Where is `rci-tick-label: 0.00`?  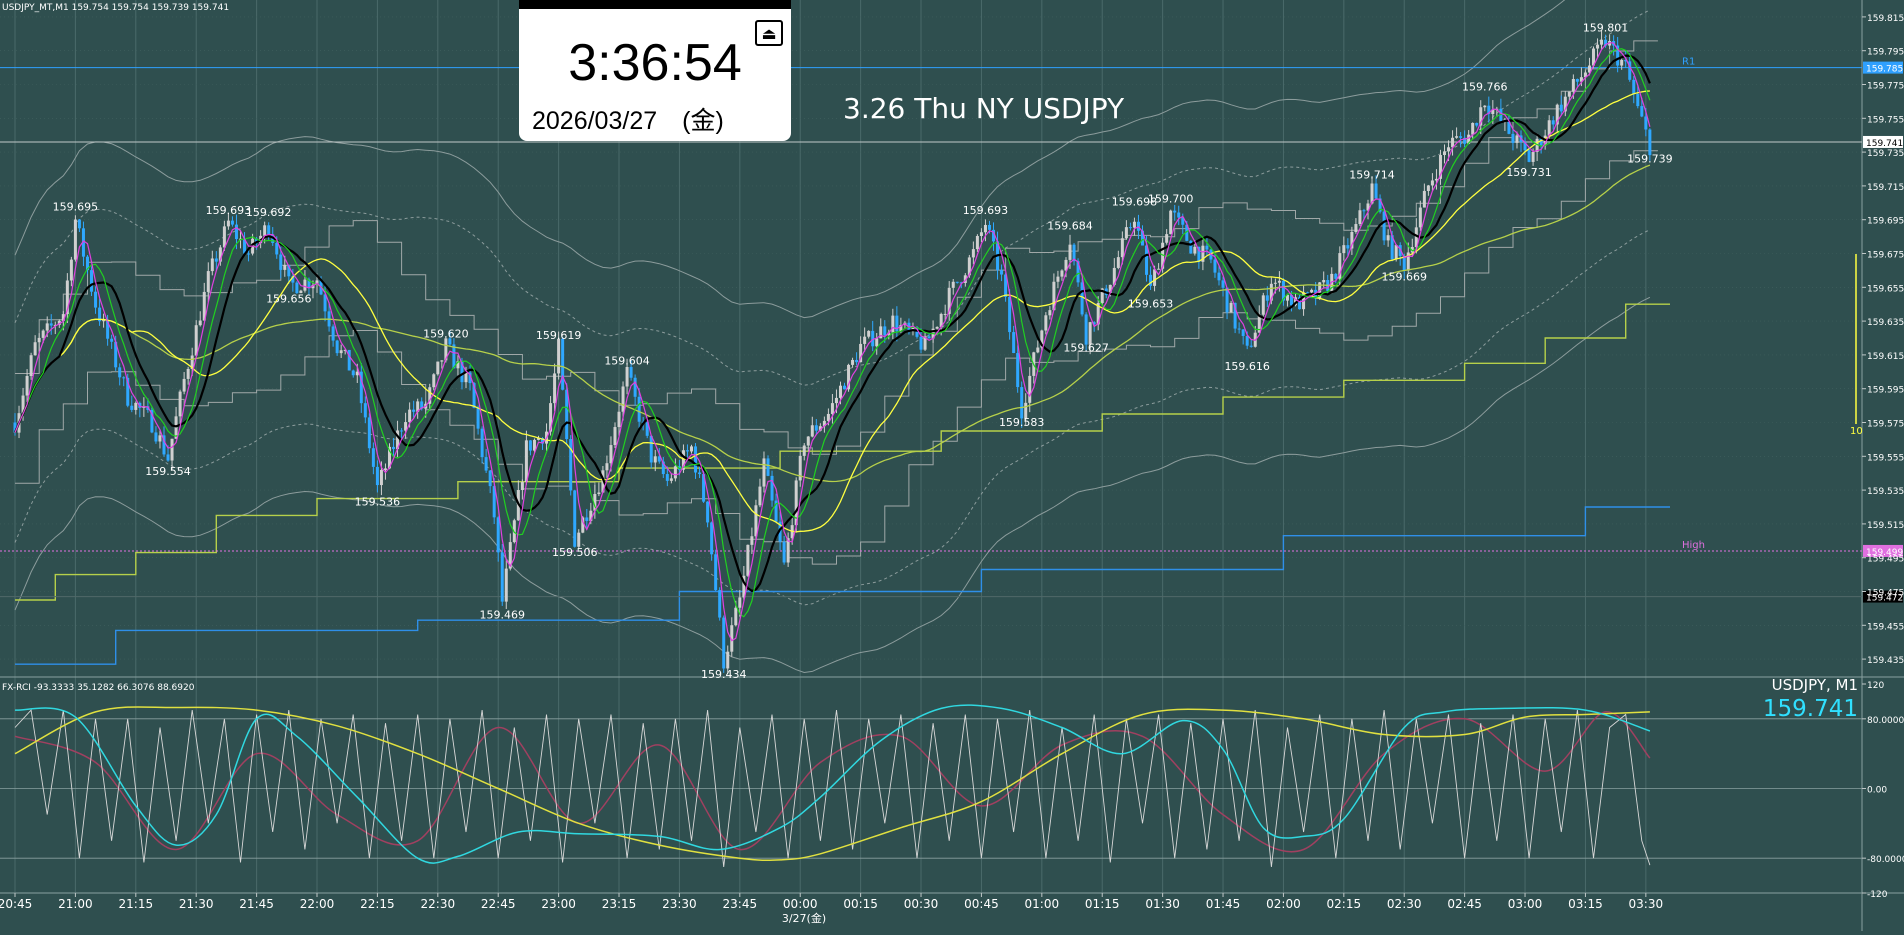
rci-tick-label: 0.00 is located at coordinates (1877, 791).